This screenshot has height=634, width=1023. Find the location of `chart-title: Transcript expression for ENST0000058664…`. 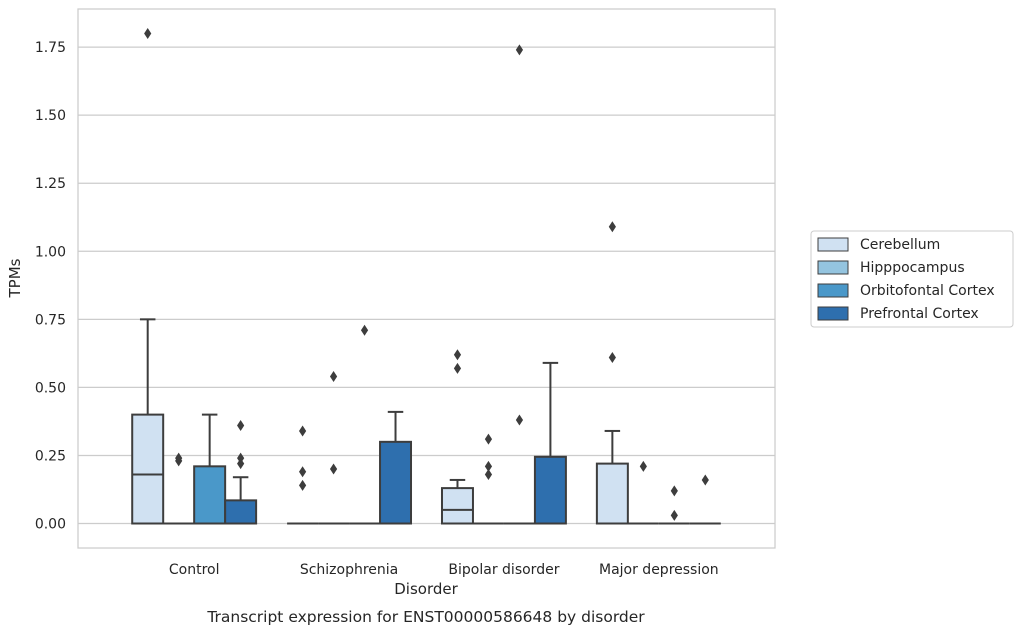

chart-title: Transcript expression for ENST0000058664… is located at coordinates (425, 617).